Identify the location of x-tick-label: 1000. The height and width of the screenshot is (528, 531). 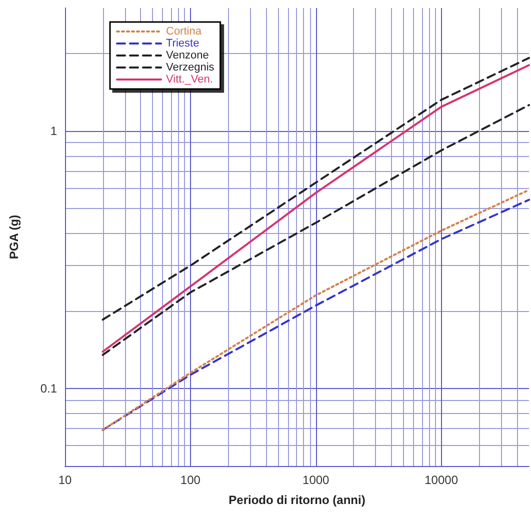
(316, 480).